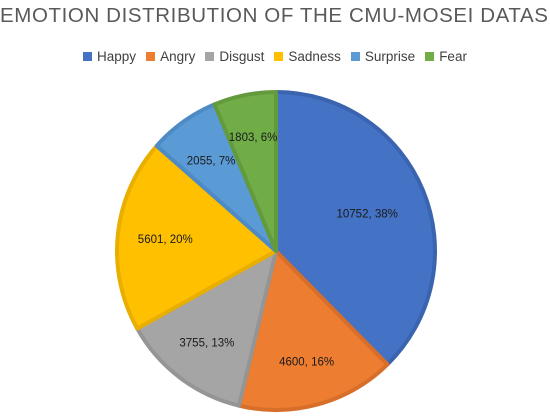 This screenshot has height=419, width=550. I want to click on pie-slice-fear, so click(245, 171).